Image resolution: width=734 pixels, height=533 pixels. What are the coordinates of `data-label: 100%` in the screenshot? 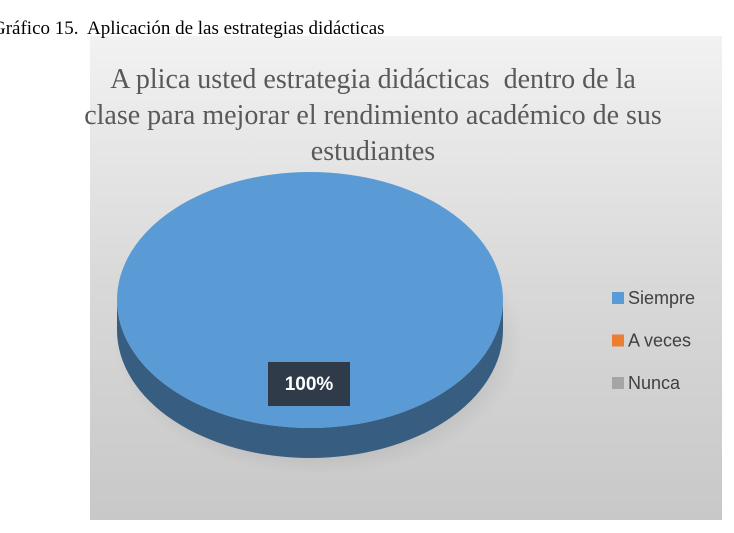 It's located at (309, 384).